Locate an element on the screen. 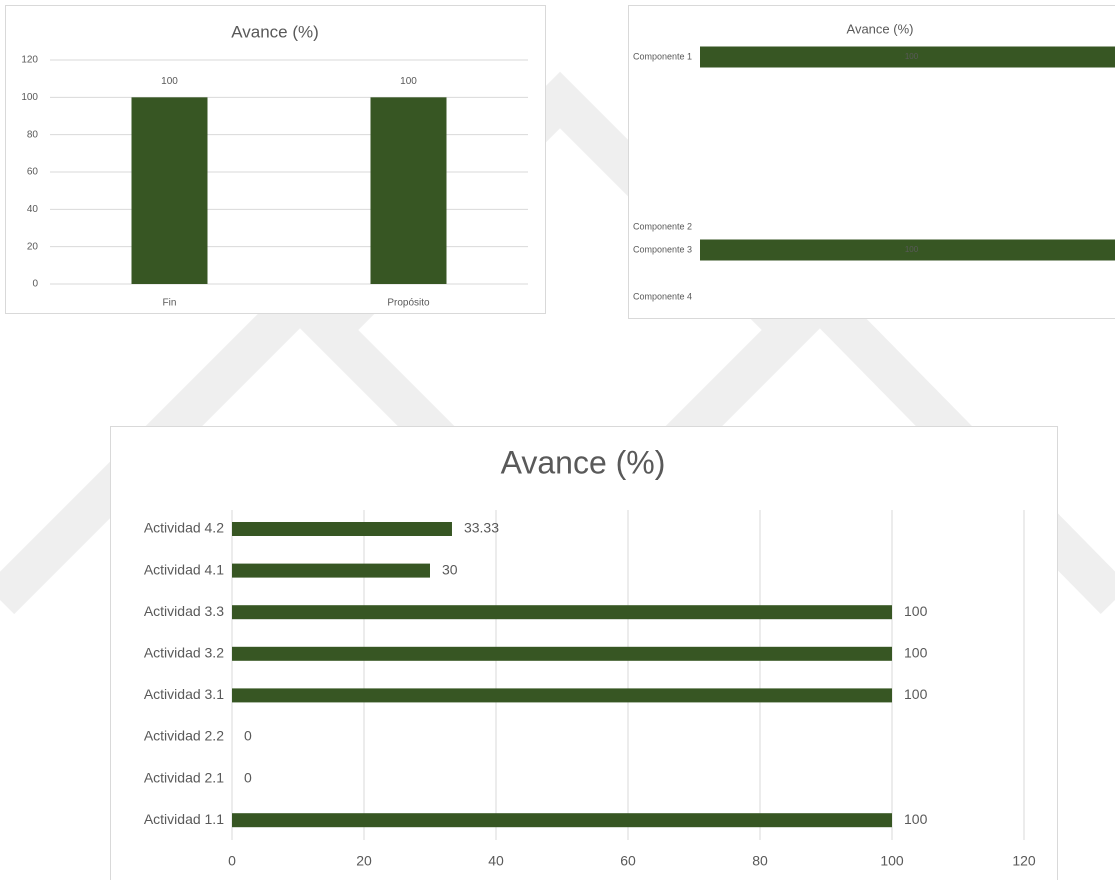  y-tick-label: 20 is located at coordinates (33, 246).